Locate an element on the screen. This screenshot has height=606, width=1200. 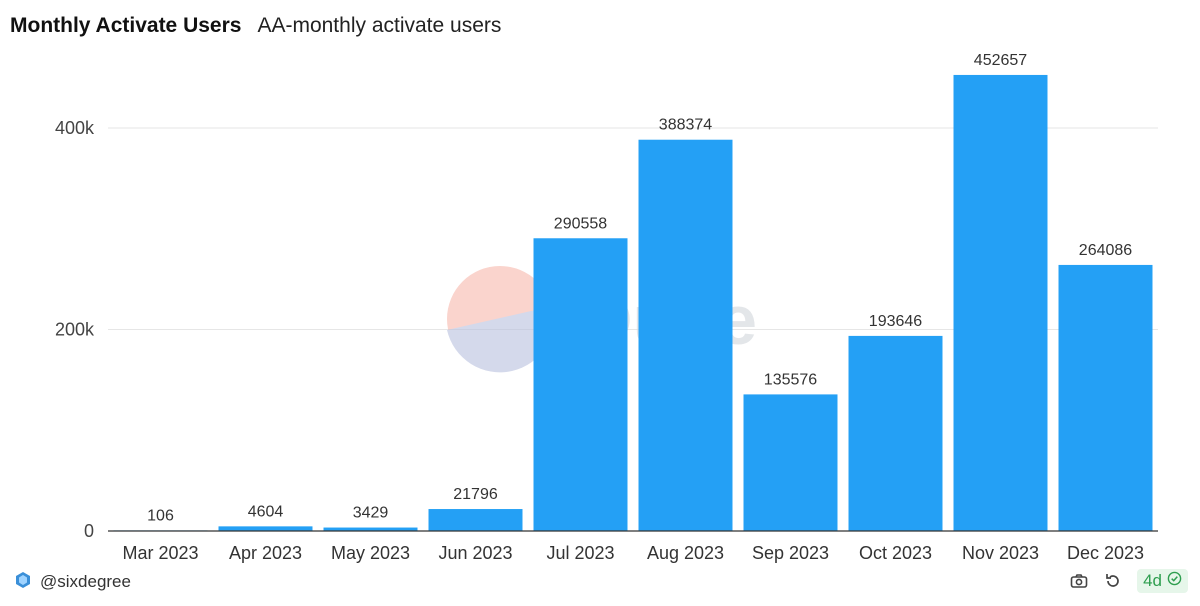
x-tick-label: Mar 2023 is located at coordinates (160, 553).